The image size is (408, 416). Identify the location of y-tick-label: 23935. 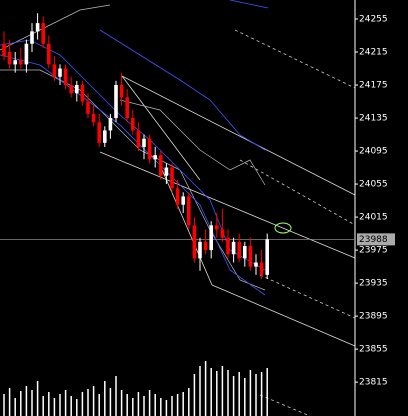
(373, 284).